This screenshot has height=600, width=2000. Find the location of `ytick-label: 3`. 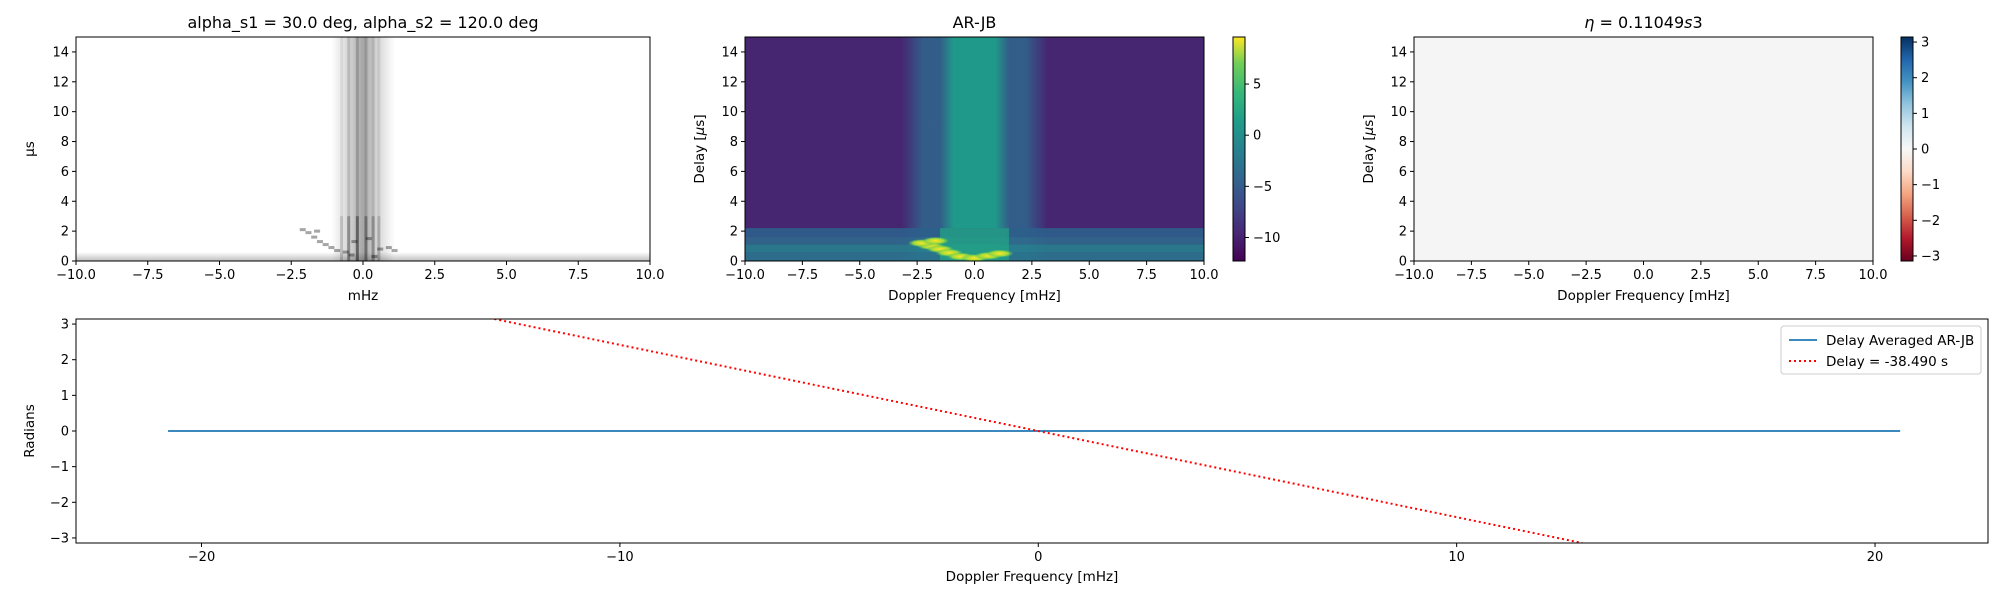

ytick-label: 3 is located at coordinates (65, 325).